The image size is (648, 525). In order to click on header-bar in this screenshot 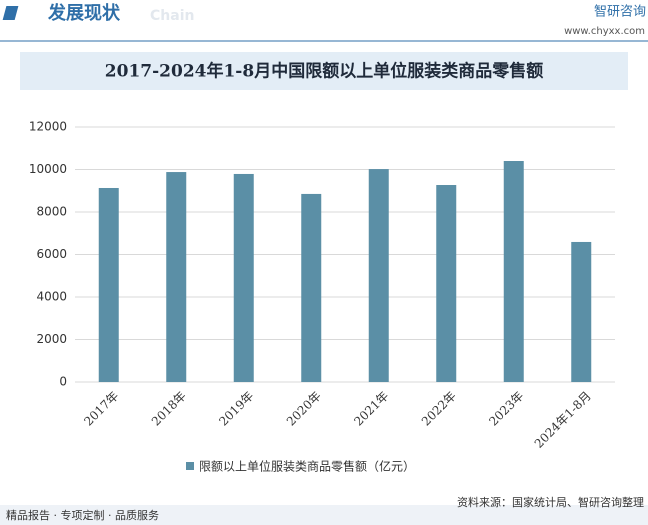, I will do `click(324, 16)`.